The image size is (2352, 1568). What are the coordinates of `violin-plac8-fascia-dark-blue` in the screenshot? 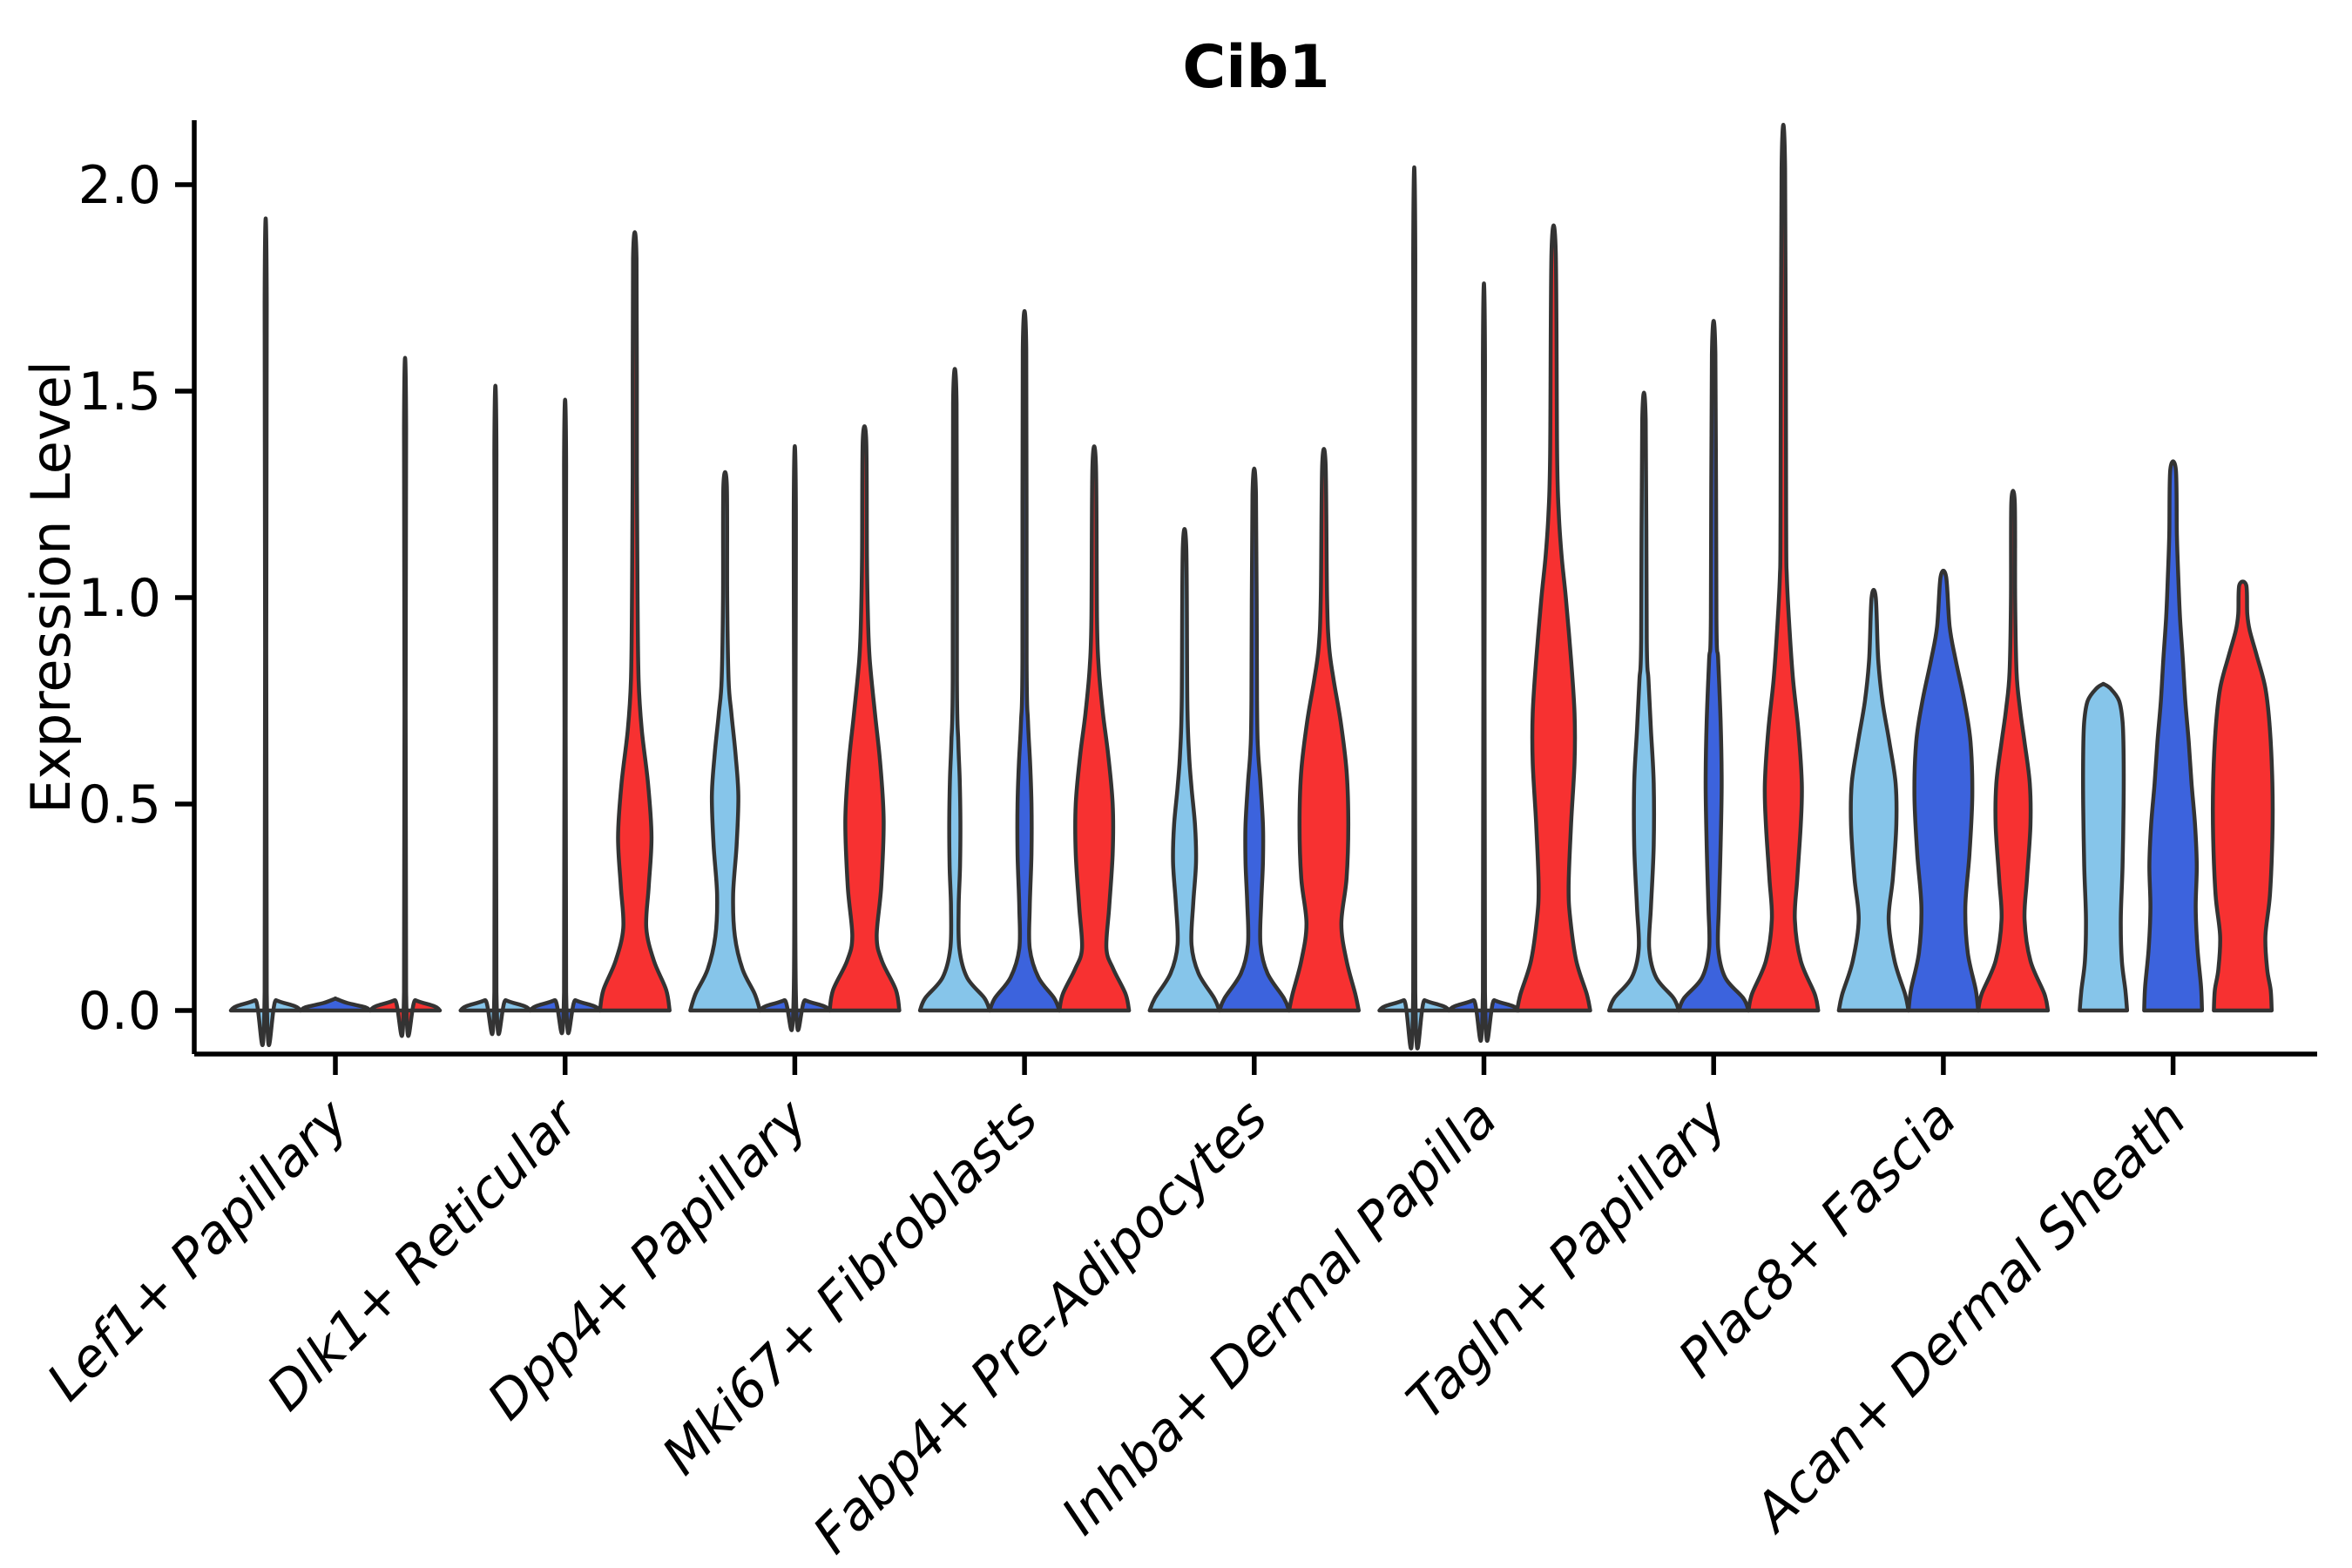 It's located at (1943, 790).